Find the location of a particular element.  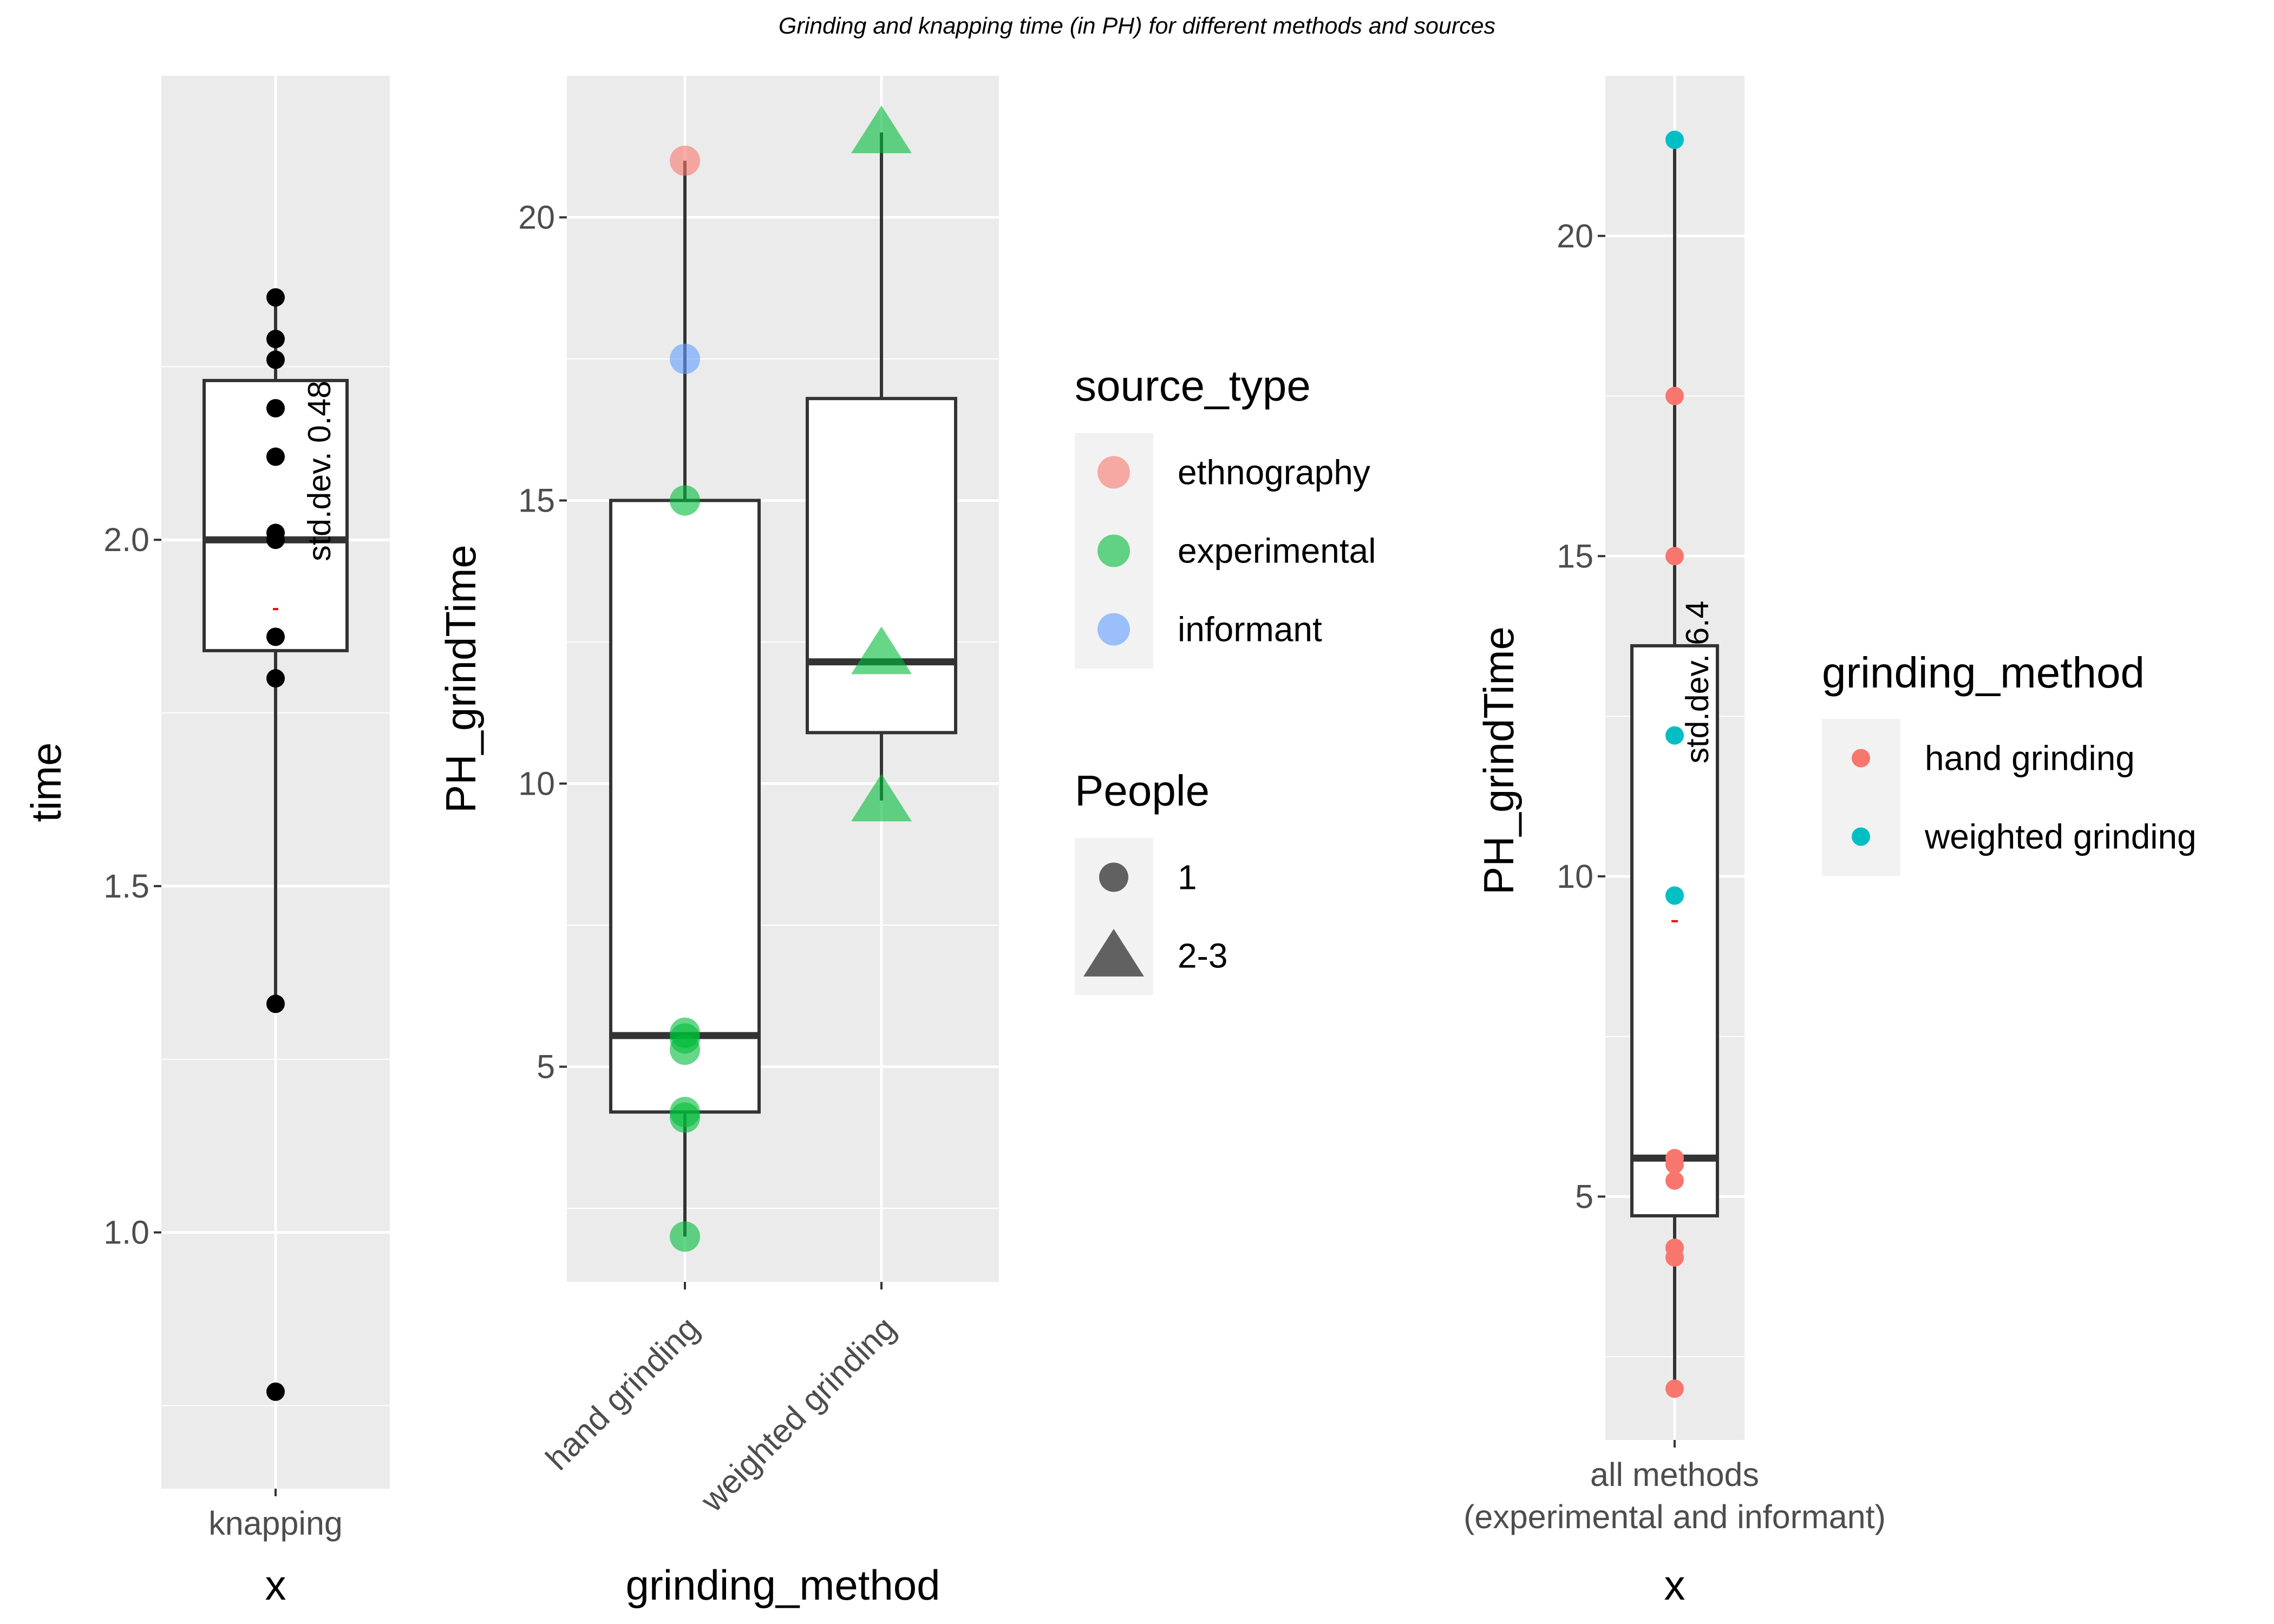

legend-label: hand grinding is located at coordinates (2030, 758).